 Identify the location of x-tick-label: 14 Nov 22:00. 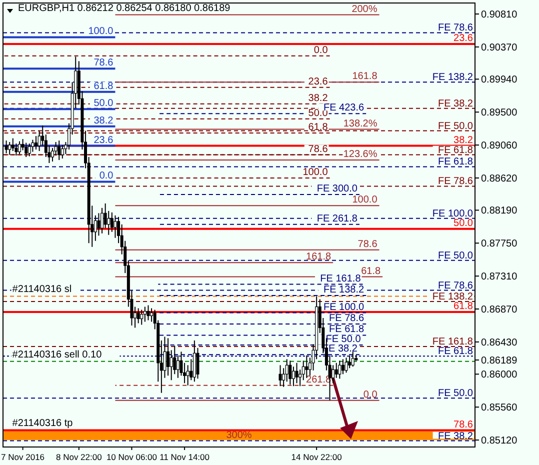
(316, 457).